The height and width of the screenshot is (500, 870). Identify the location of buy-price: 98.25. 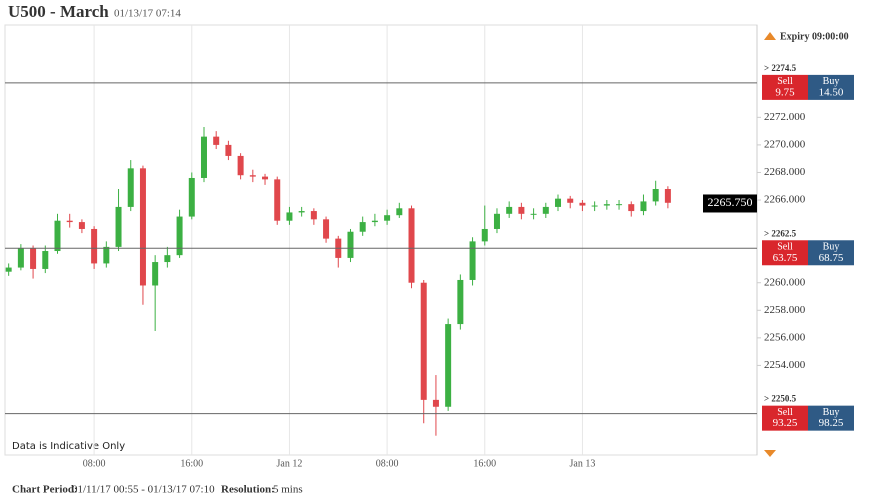
(831, 423).